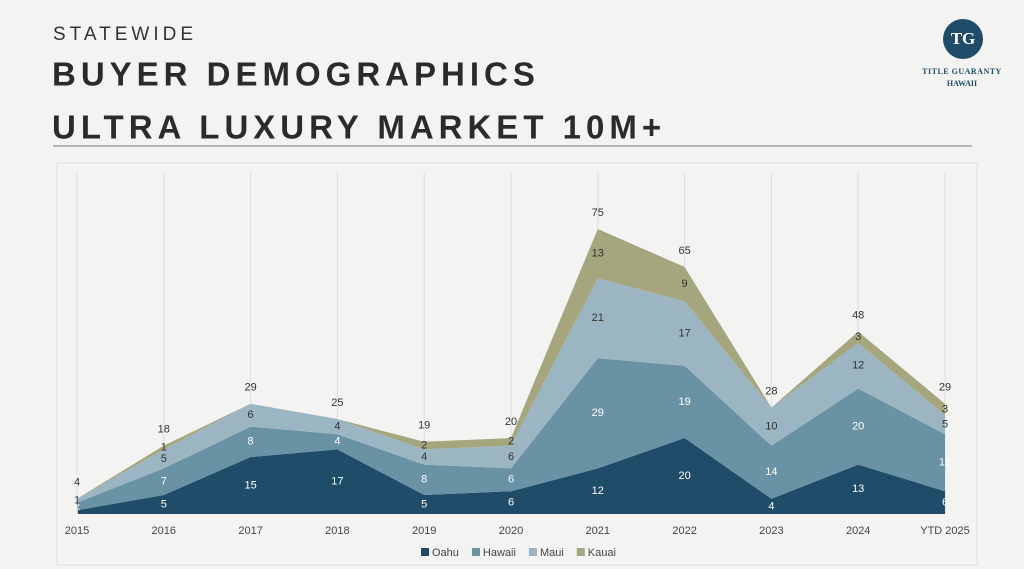  I want to click on logo-initials: TG, so click(963, 38).